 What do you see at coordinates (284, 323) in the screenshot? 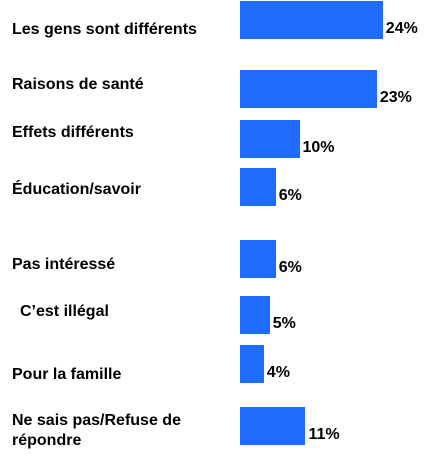
I see `value-label: 5%` at bounding box center [284, 323].